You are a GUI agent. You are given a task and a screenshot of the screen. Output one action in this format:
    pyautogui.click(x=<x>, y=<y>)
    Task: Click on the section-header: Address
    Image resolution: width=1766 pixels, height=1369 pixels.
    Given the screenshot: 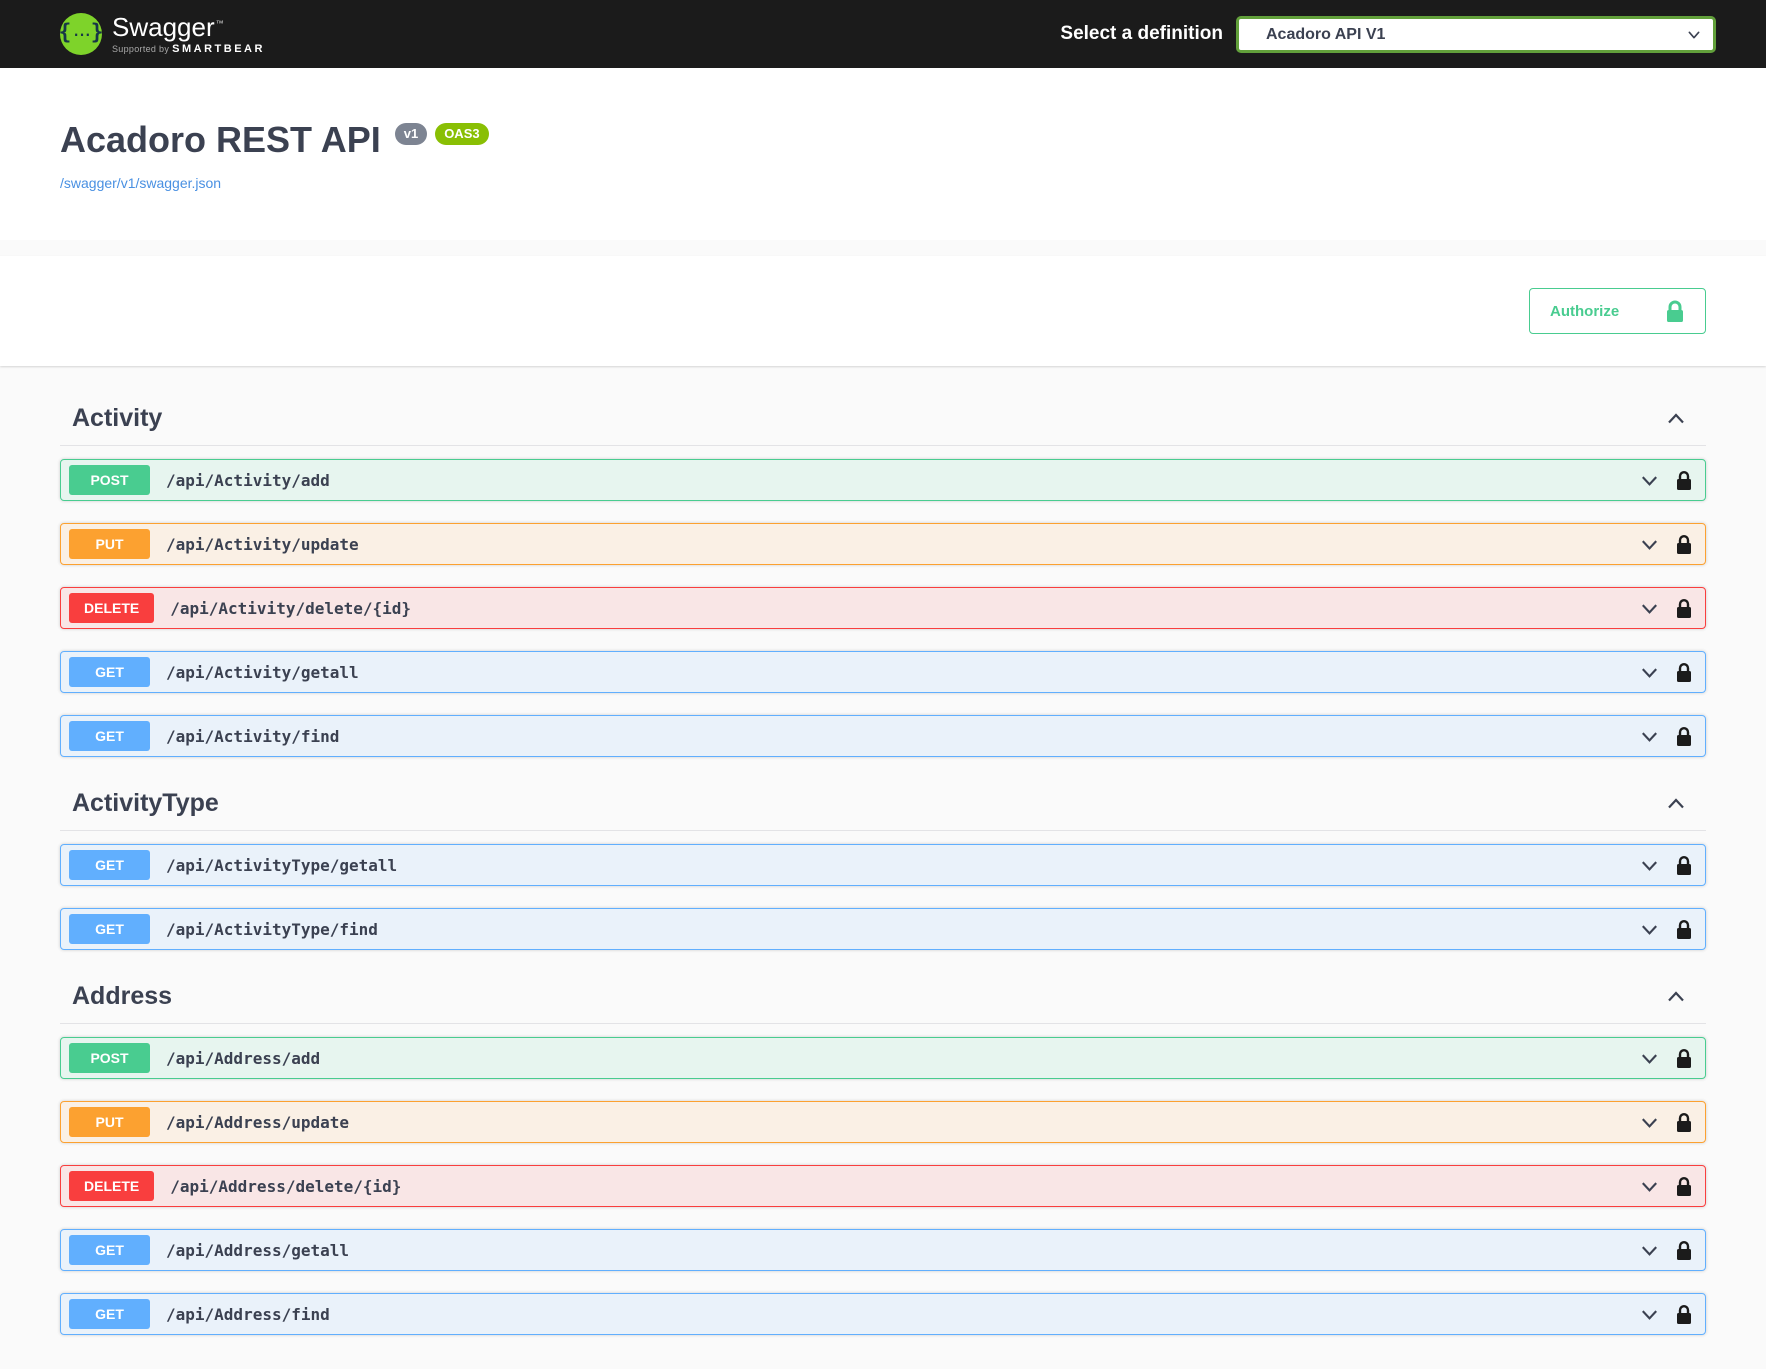 What is the action you would take?
    pyautogui.click(x=883, y=1000)
    